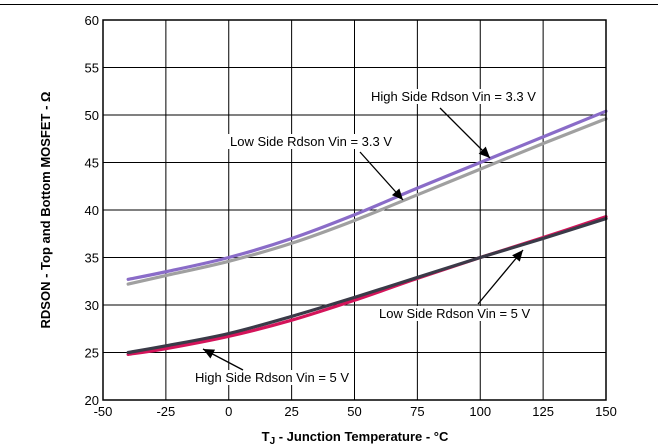  What do you see at coordinates (354, 411) in the screenshot?
I see `x-tick-label: 50` at bounding box center [354, 411].